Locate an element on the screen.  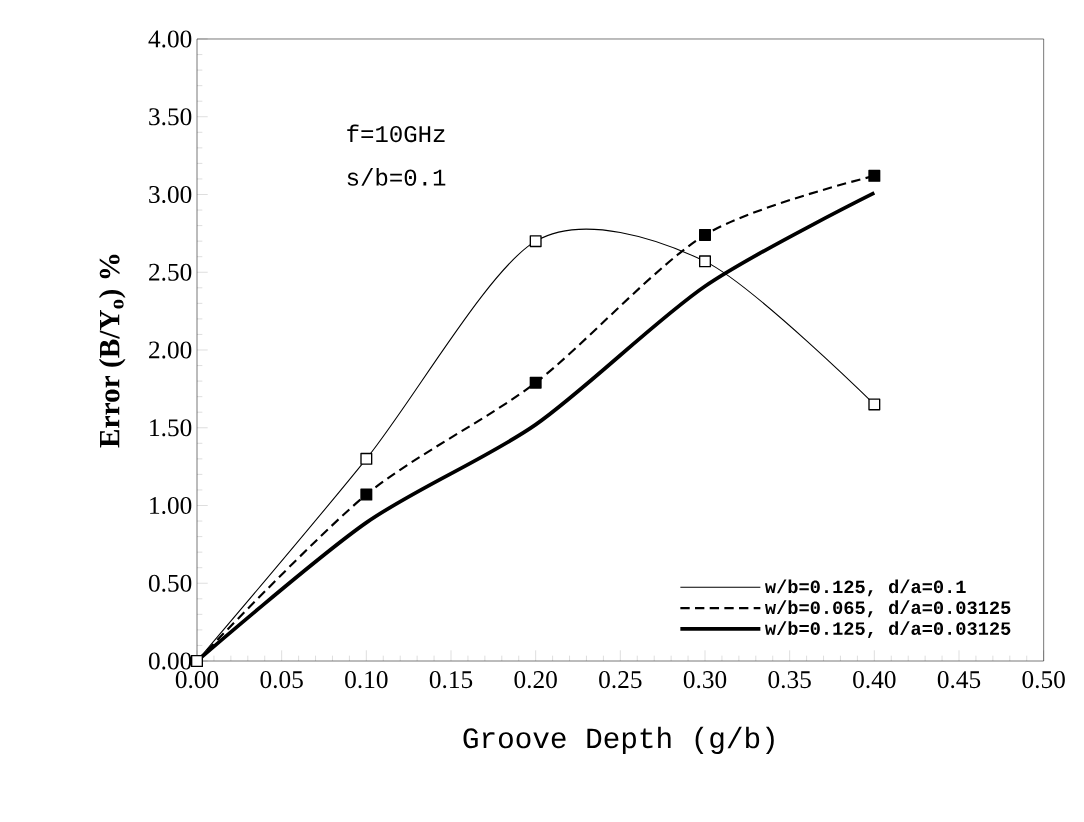
annotation: s/b=0.1 is located at coordinates (396, 177).